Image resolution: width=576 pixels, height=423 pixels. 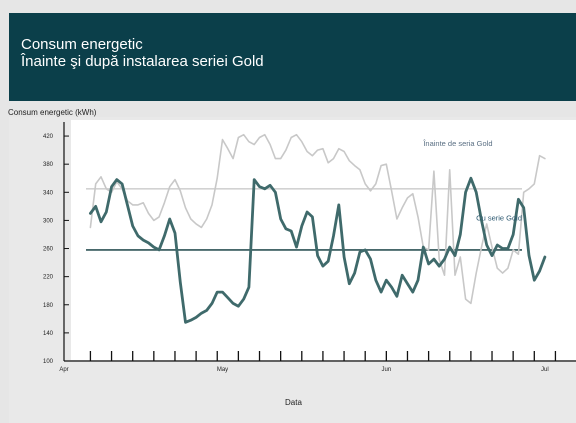 I want to click on y-tick-label: 260, so click(x=48, y=250).